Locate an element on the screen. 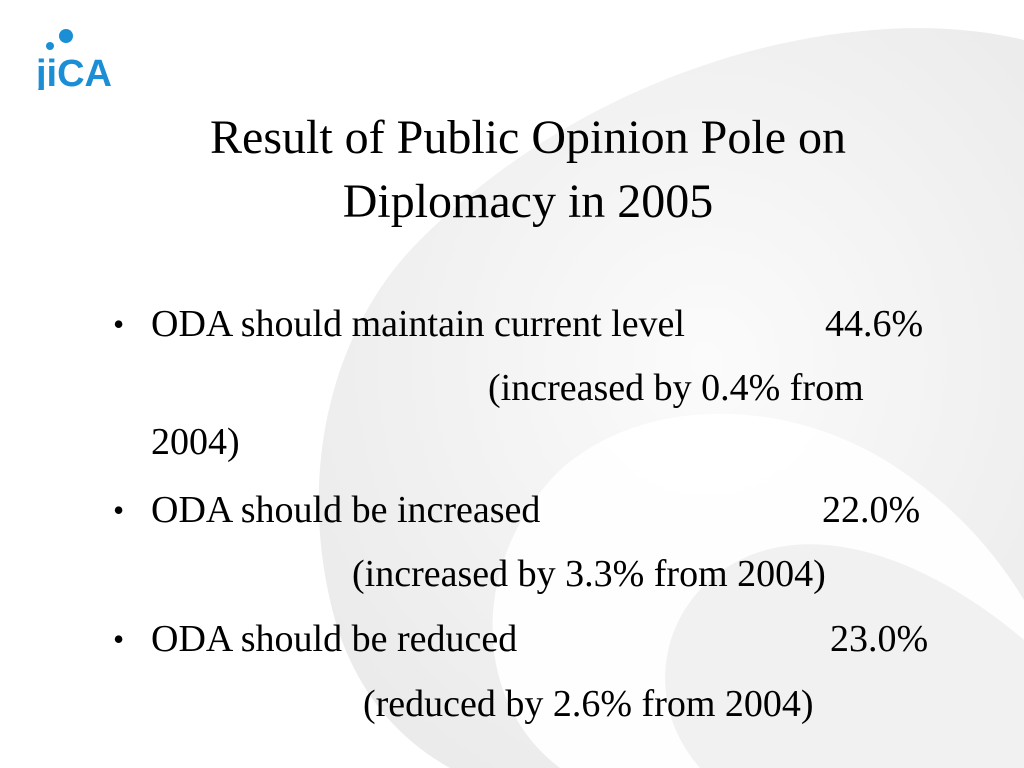  bullet-2-label: ODA should be increased is located at coordinates (346, 510).